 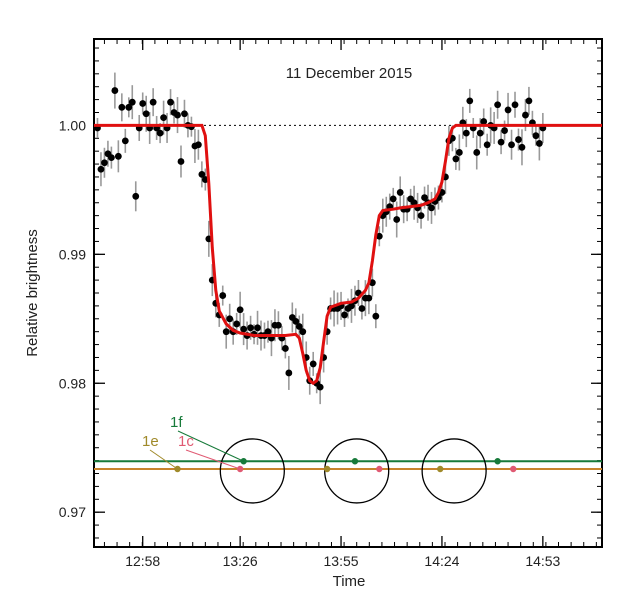 What do you see at coordinates (349, 73) in the screenshot?
I see `chart-title: 11 December 2015` at bounding box center [349, 73].